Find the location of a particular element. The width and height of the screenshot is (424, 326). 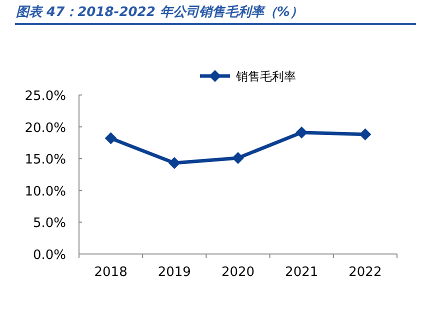

x-tick-label: 2018 is located at coordinates (111, 272).